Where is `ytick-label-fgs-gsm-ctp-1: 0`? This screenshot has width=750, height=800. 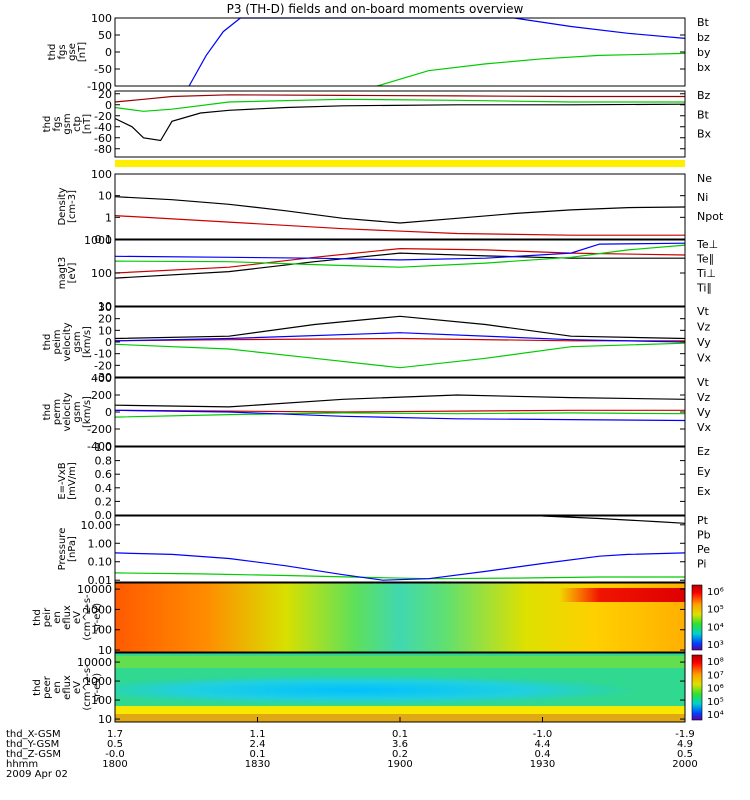 ytick-label-fgs-gsm-ctp-1: 0 is located at coordinates (108, 105).